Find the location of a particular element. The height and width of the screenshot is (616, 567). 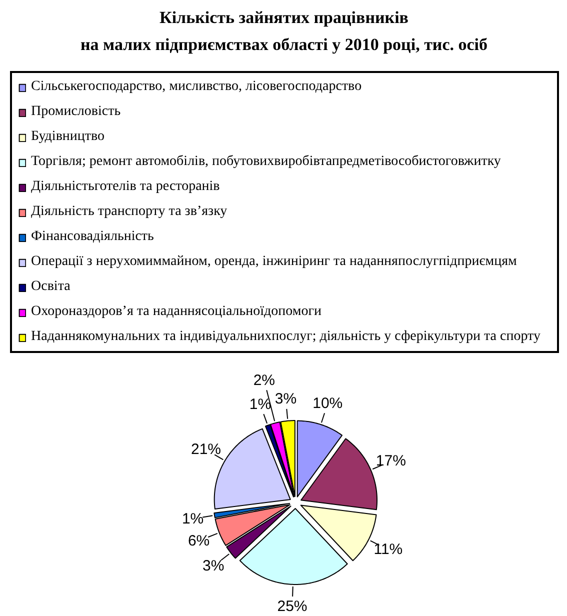

legend-label: Наданнякомунальних та індивідуальнихпослуг; діяльність у сферікультури та спорту is located at coordinates (286, 337).